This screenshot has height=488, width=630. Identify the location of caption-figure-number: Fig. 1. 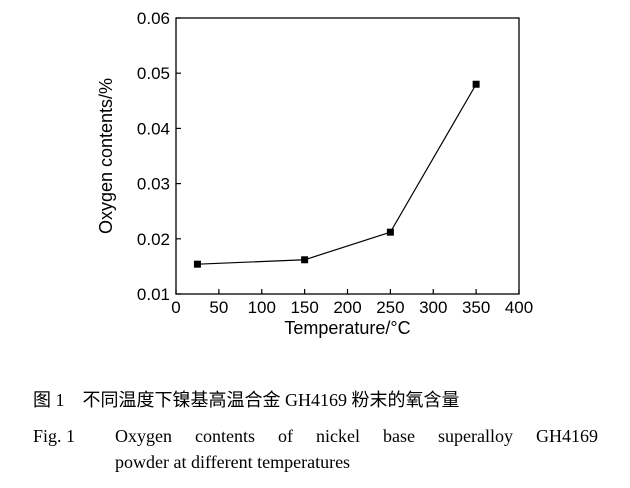
(54, 436).